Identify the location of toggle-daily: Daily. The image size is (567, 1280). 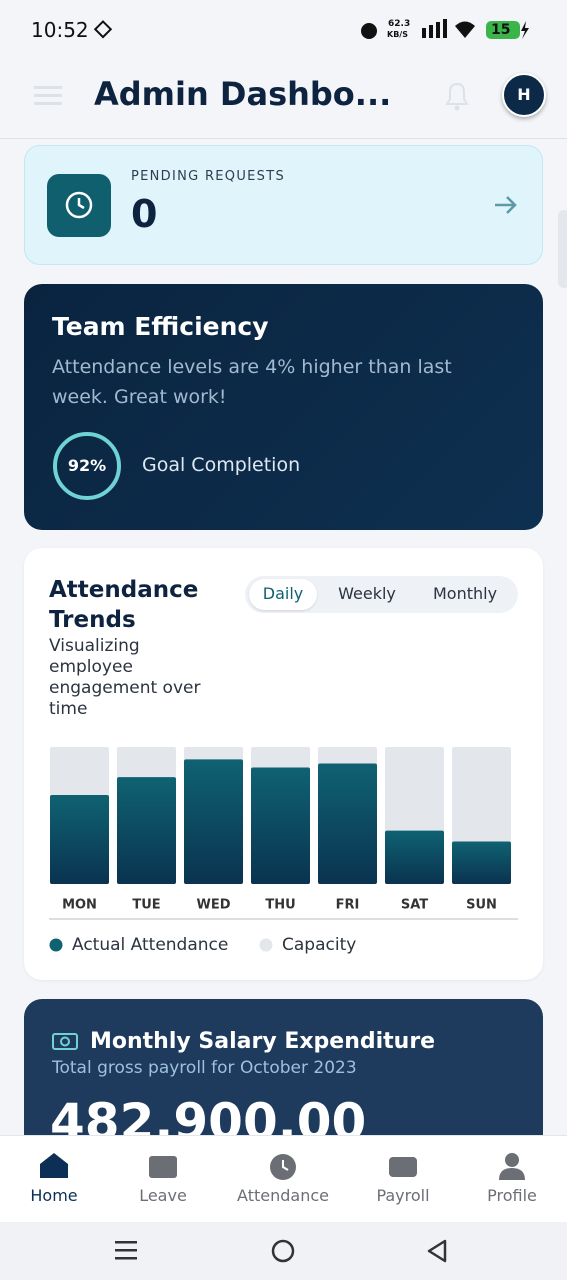
(283, 593).